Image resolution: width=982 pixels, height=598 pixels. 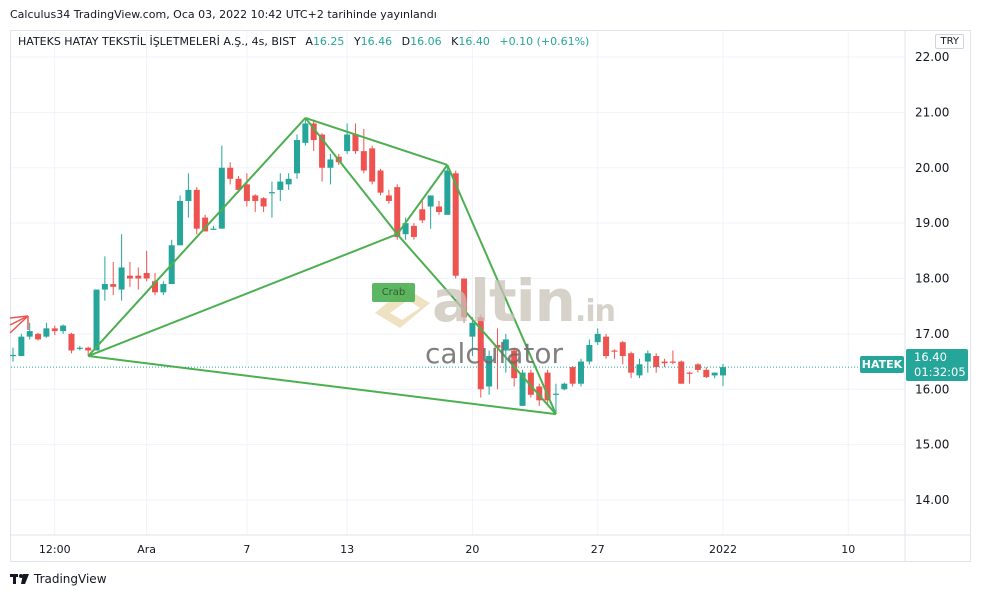 What do you see at coordinates (937, 365) in the screenshot?
I see `last-price-tag: 16.40 01:32:05` at bounding box center [937, 365].